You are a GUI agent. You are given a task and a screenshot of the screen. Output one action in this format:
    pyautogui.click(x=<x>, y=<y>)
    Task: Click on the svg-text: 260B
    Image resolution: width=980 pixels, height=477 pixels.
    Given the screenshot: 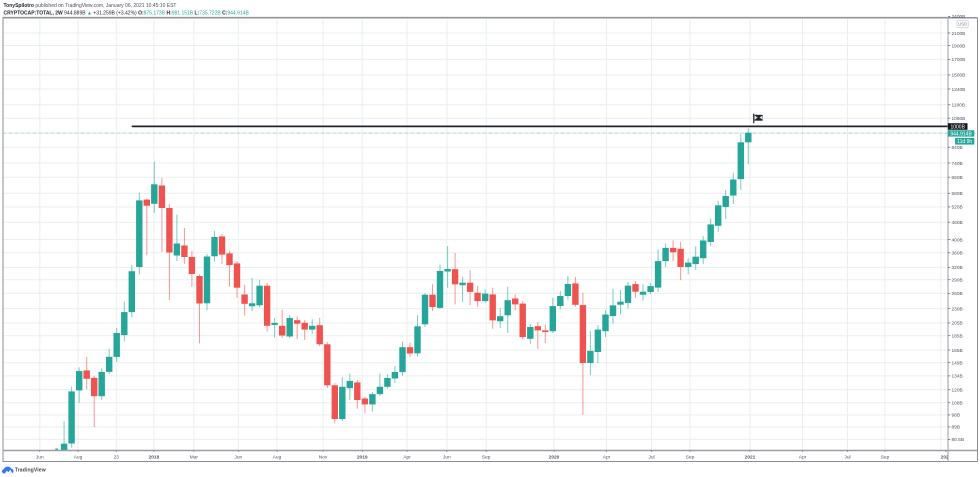 What is the action you would take?
    pyautogui.click(x=957, y=294)
    